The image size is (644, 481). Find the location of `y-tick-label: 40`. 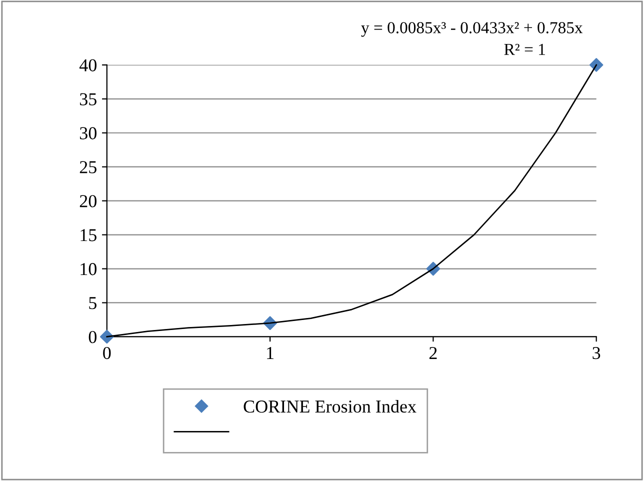

y-tick-label: 40 is located at coordinates (87, 65).